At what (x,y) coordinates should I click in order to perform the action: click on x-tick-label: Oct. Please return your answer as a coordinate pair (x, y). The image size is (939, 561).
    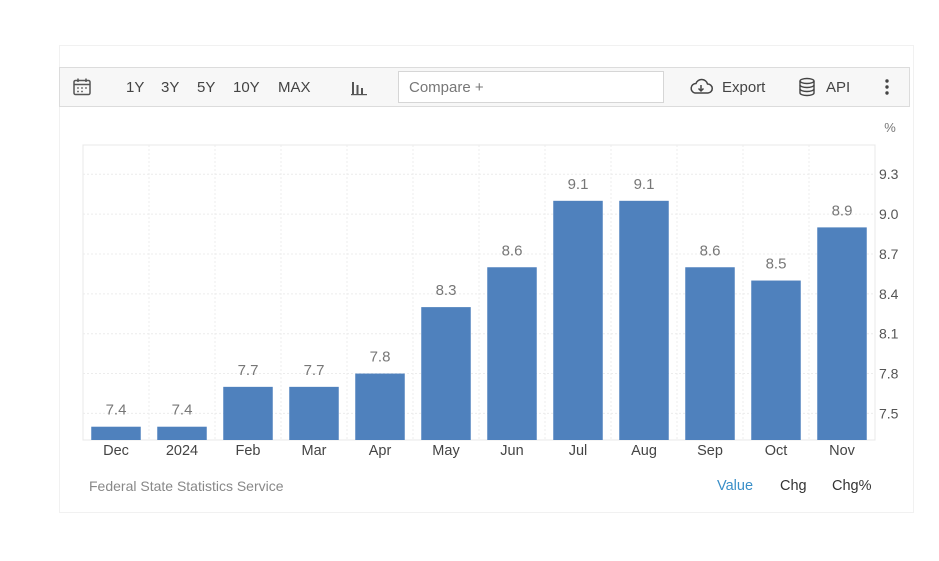
    Looking at the image, I should click on (776, 451).